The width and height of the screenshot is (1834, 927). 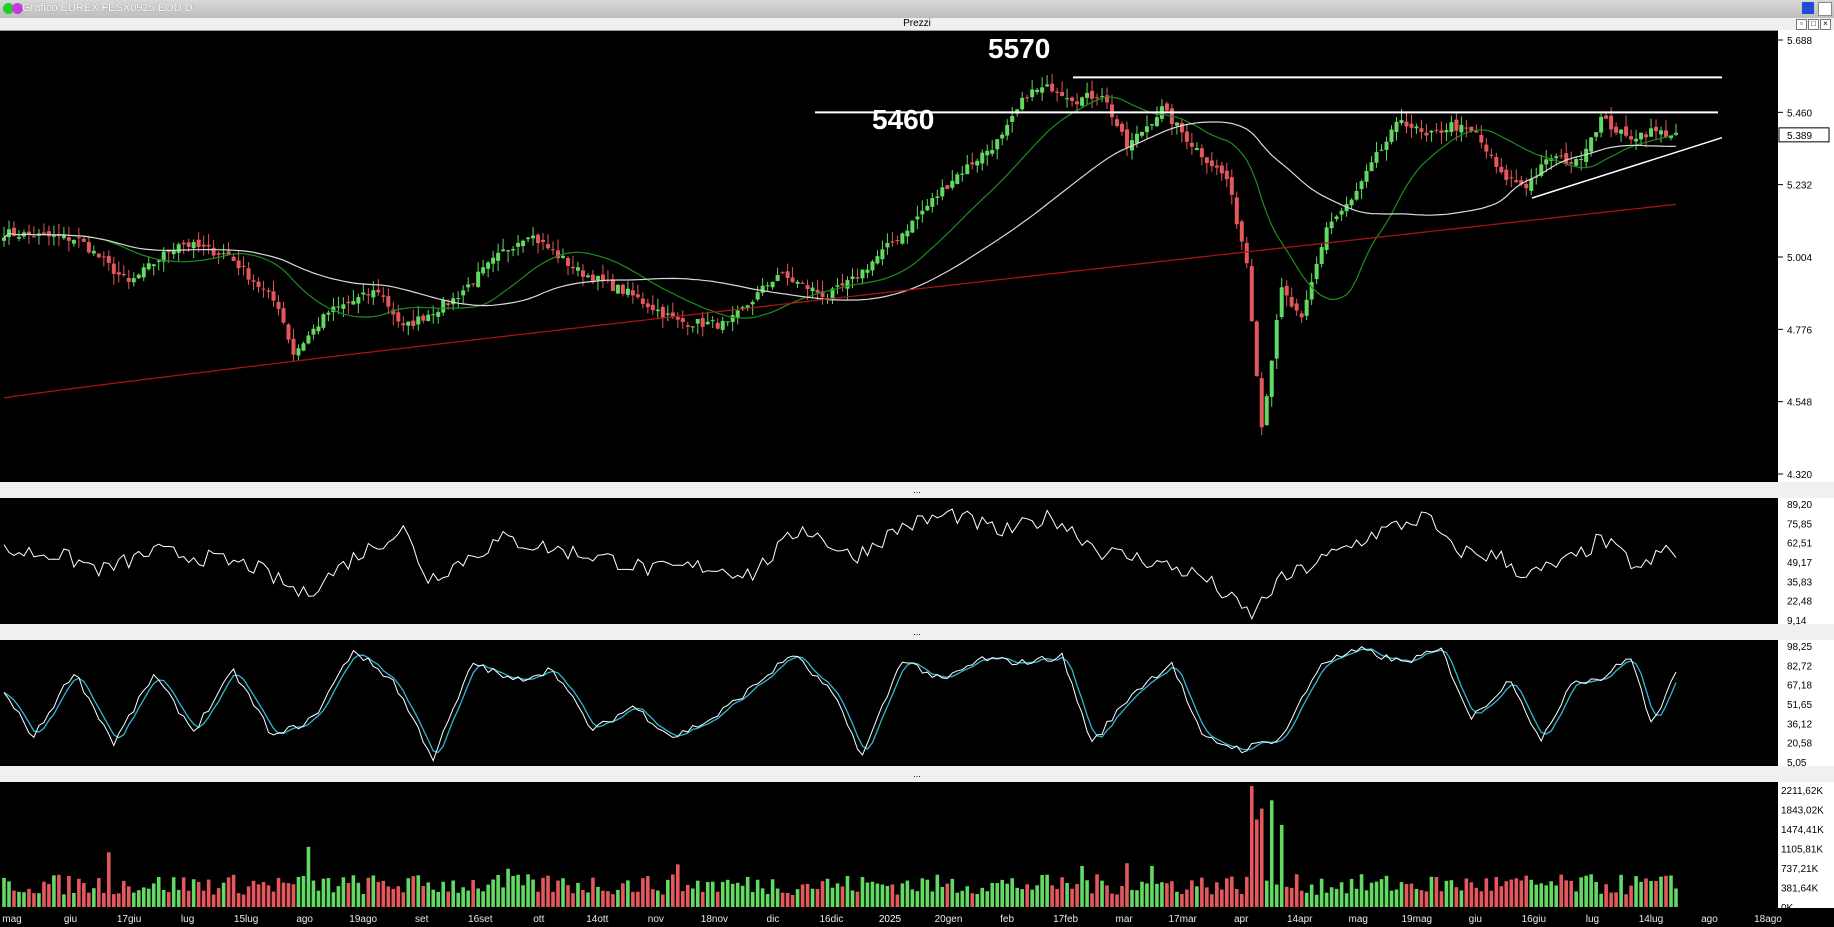 What do you see at coordinates (1787, 908) in the screenshot?
I see `volume-axis-label: 0K` at bounding box center [1787, 908].